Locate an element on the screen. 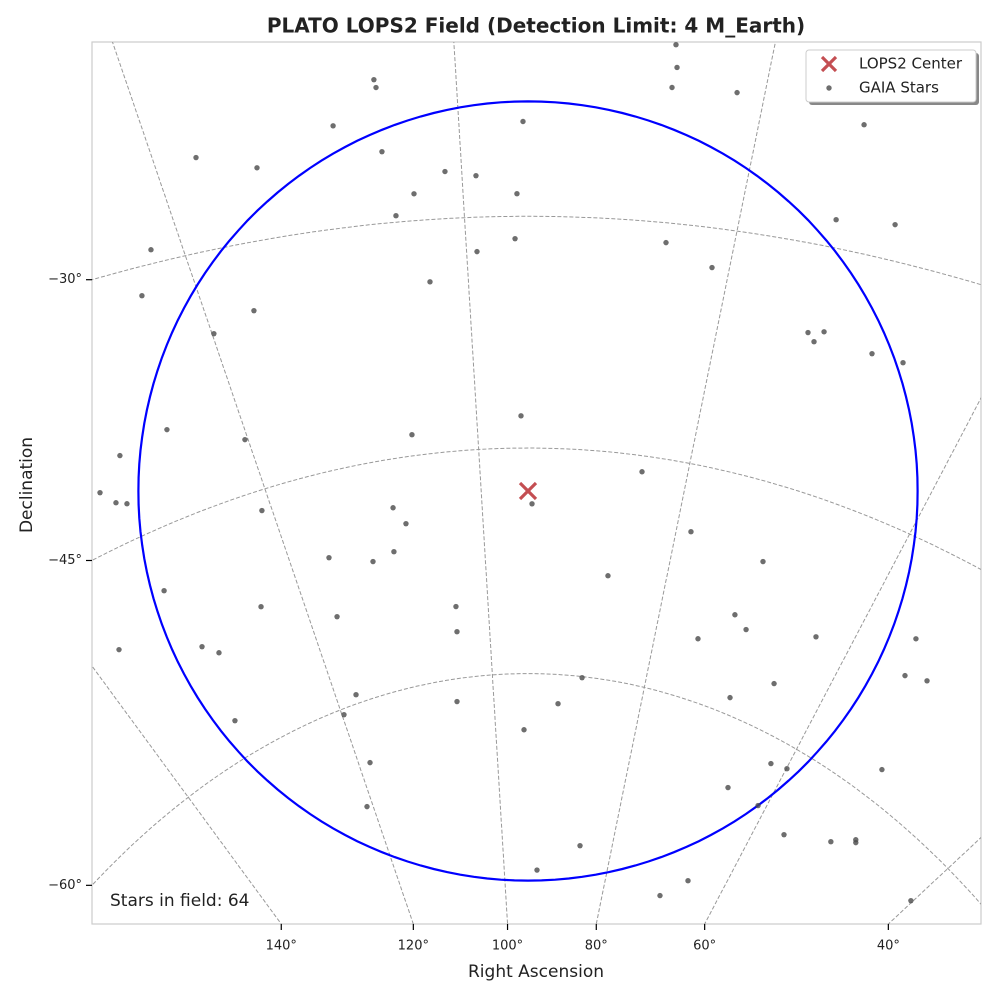 The height and width of the screenshot is (1000, 1000). x-tick-label: 80° is located at coordinates (596, 946).